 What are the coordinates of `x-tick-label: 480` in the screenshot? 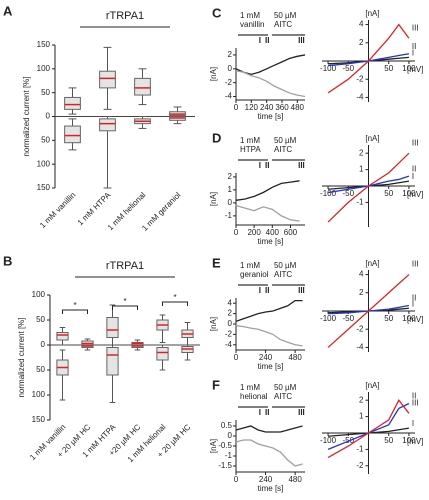 It's located at (298, 107).